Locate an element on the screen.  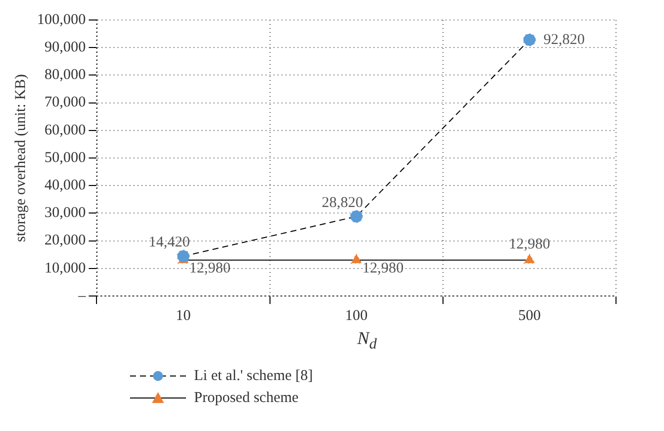
y-tick-label: 50,000 is located at coordinates (65, 158).